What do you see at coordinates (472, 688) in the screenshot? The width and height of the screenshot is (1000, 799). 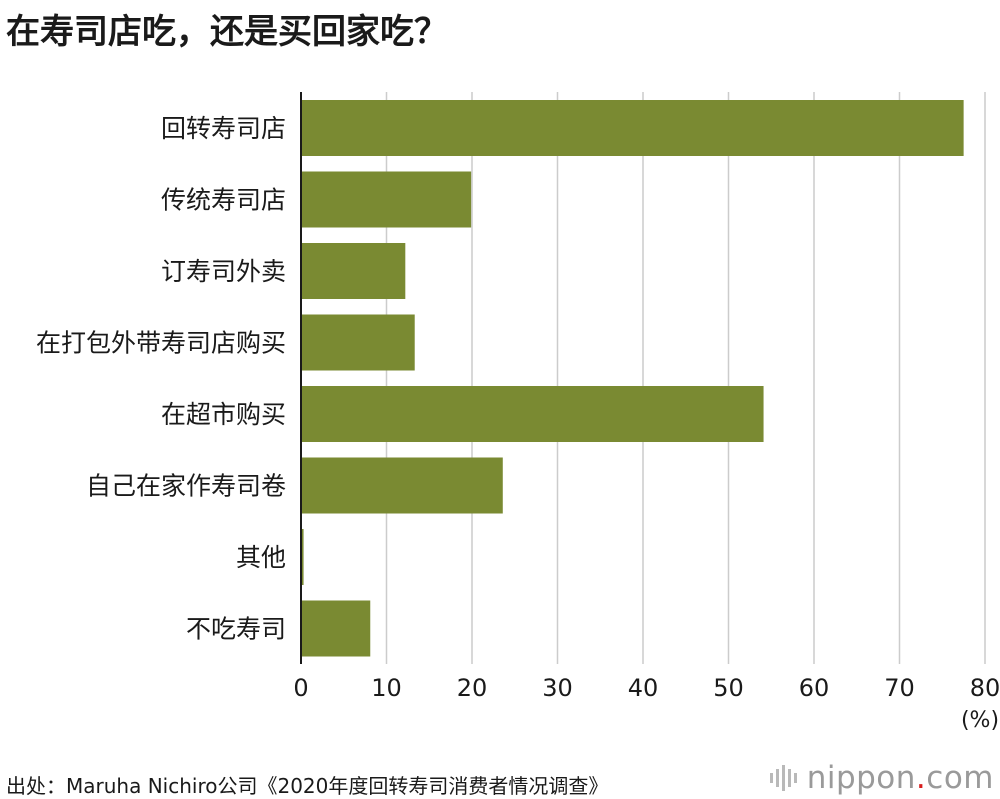 I see `x-tick-label: 20` at bounding box center [472, 688].